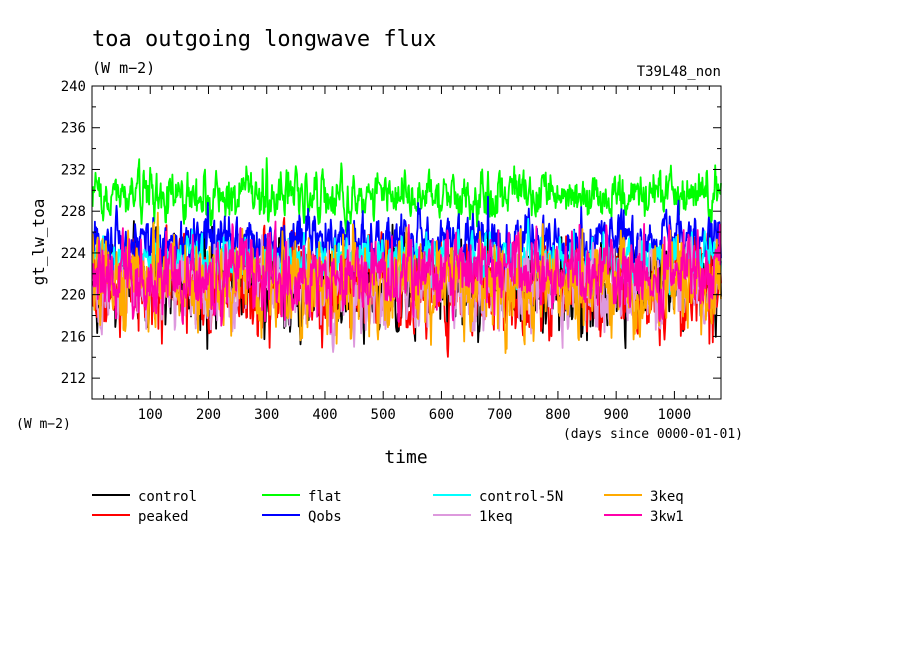 The image size is (904, 654). Describe the element at coordinates (406, 197) in the screenshot. I see `series-line-flat` at that location.